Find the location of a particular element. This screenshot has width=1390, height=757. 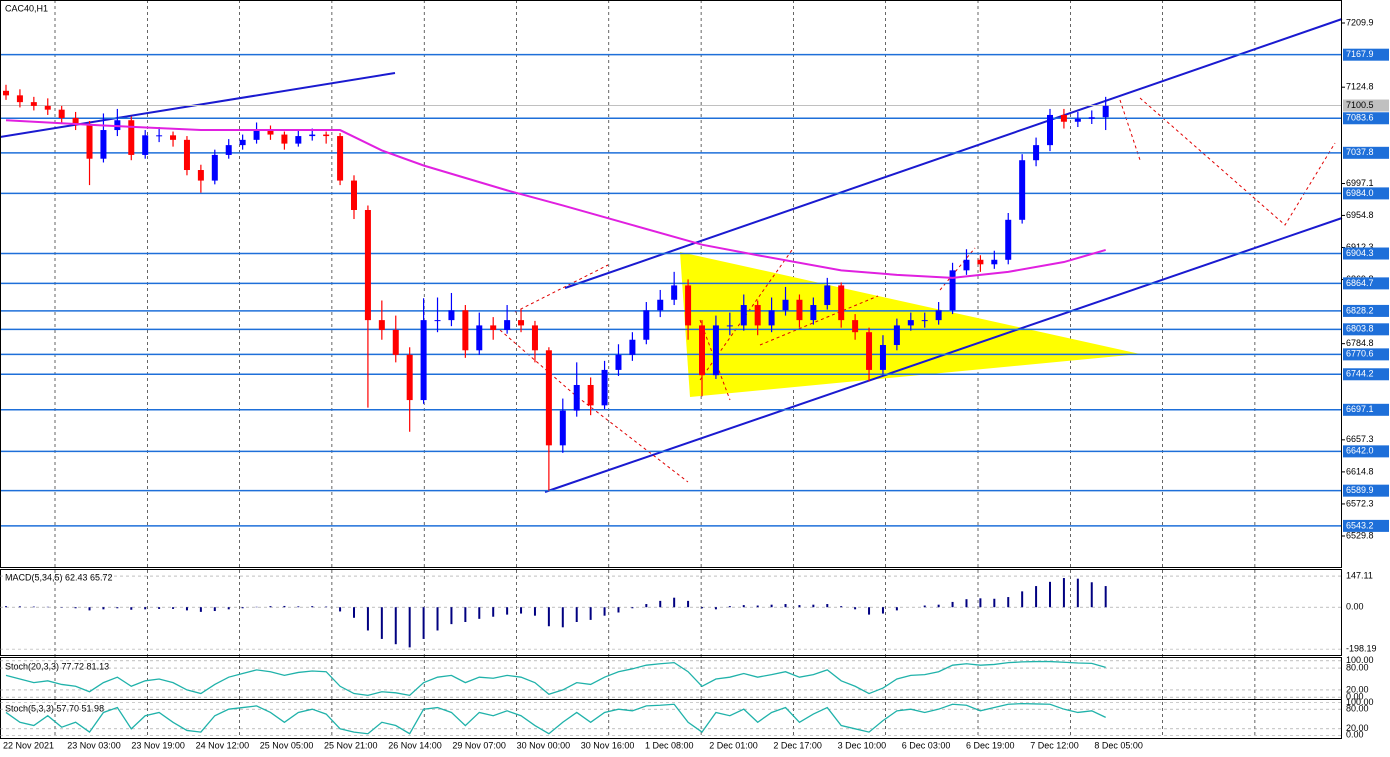

x-tick-label: 2 Dec 01:00 is located at coordinates (733, 745).